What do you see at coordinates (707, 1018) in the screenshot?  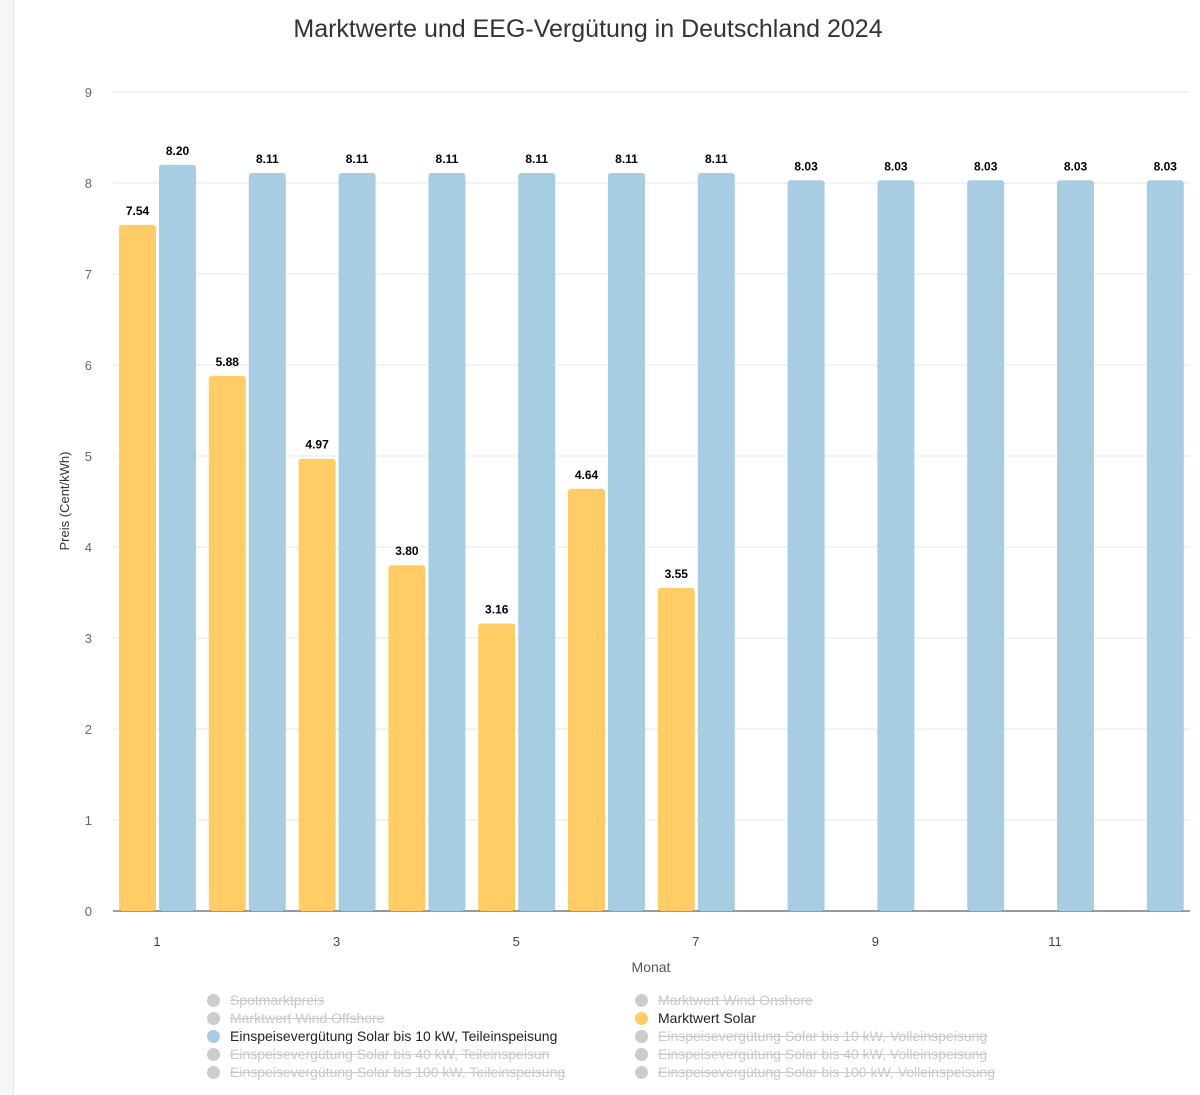 I see `legend-label: Marktwert Solar` at bounding box center [707, 1018].